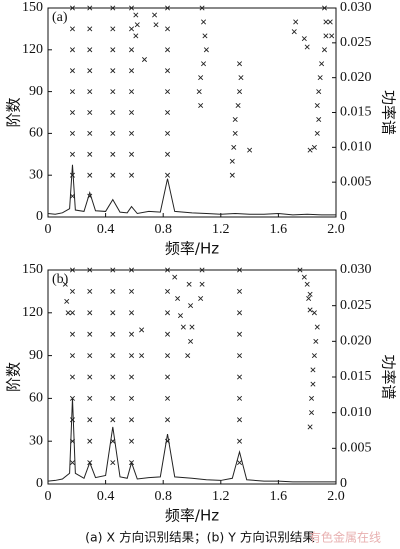 This screenshot has width=400, height=549. Describe the element at coordinates (356, 376) in the screenshot. I see `y2-tick-label: 0.015` at that location.